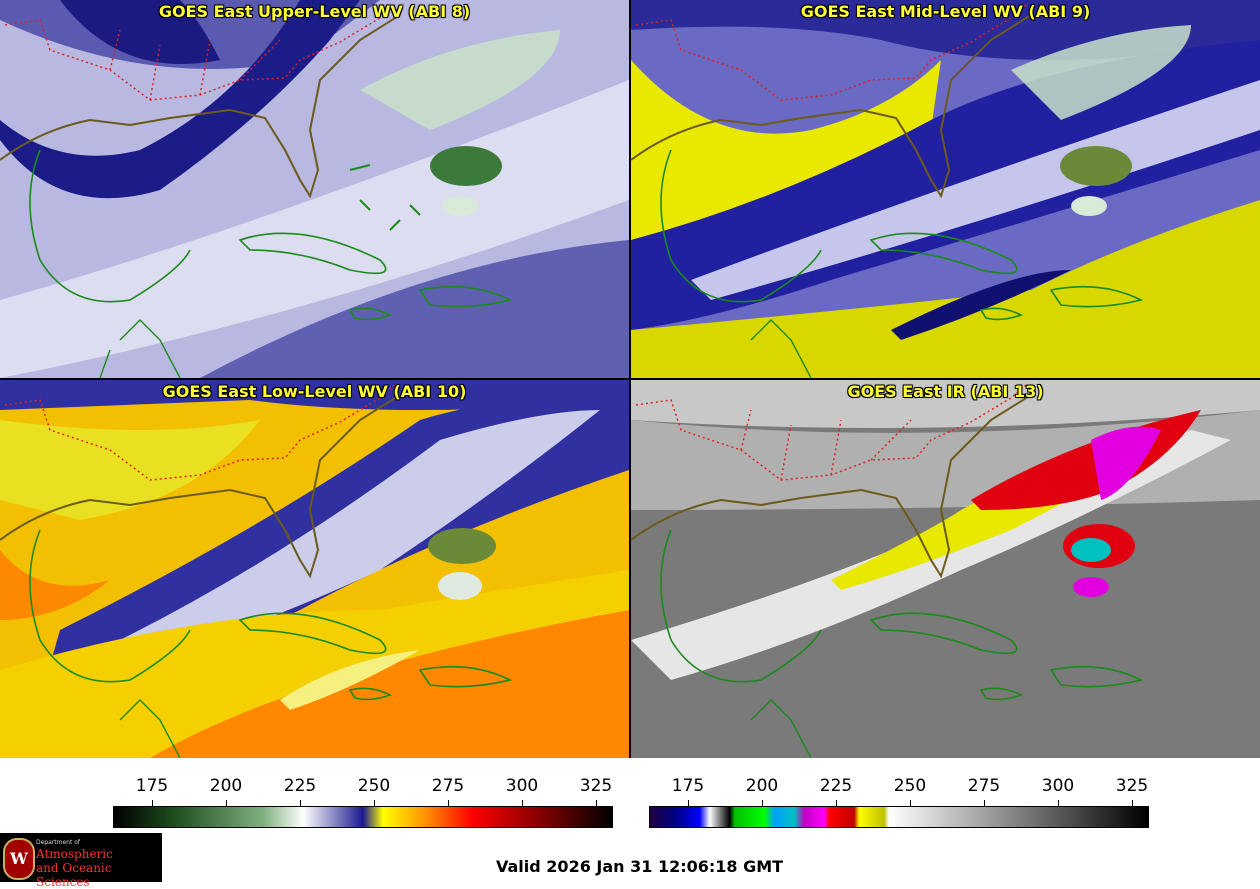  I want to click on wv-colorbar, so click(363, 817).